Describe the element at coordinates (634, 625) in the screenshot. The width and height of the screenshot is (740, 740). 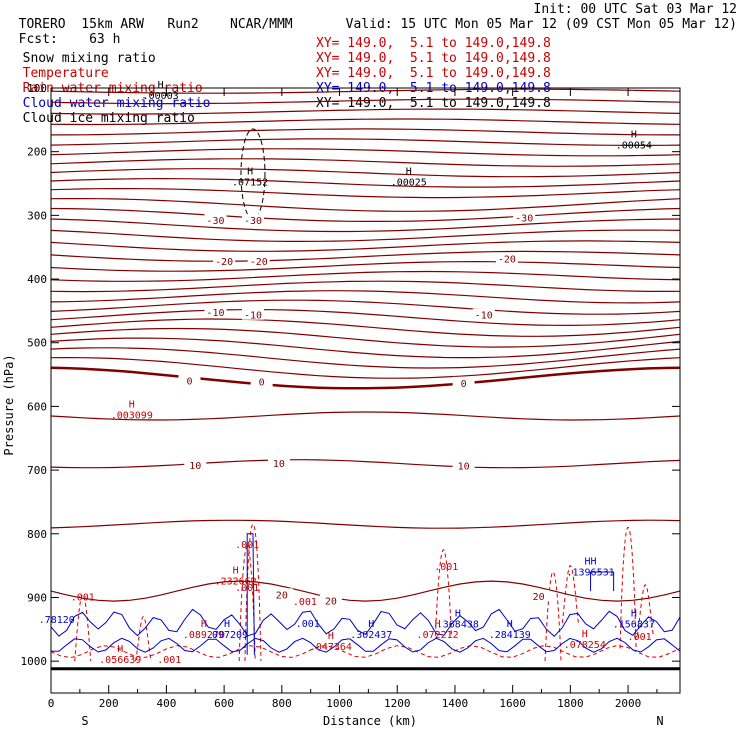
I see `maximum-value: .156837` at that location.